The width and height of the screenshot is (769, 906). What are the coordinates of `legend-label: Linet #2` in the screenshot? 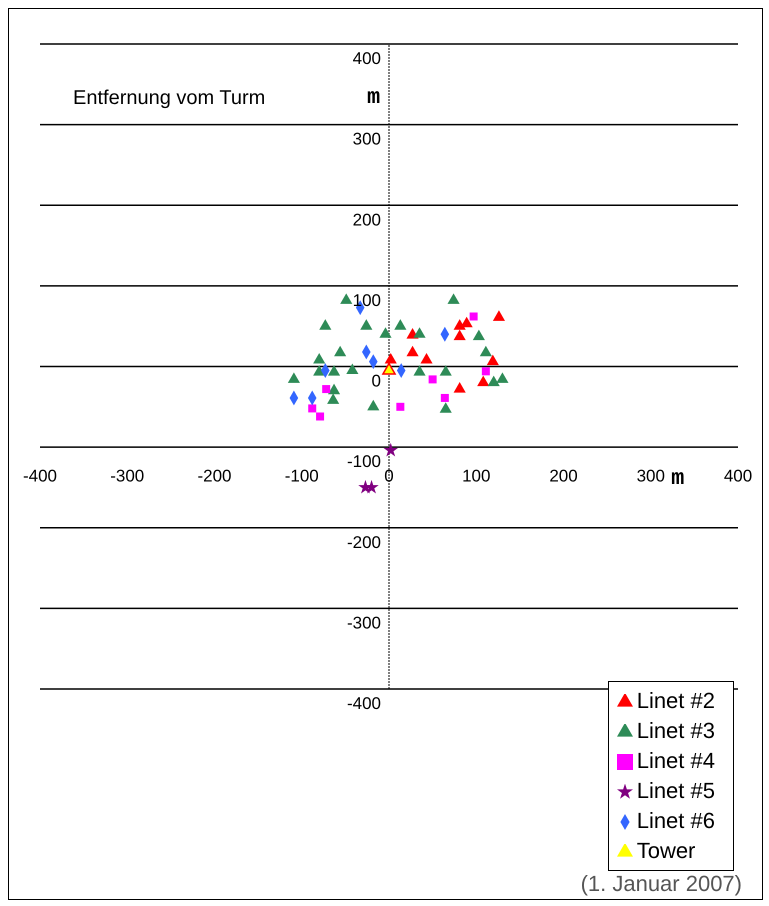 It's located at (675, 700).